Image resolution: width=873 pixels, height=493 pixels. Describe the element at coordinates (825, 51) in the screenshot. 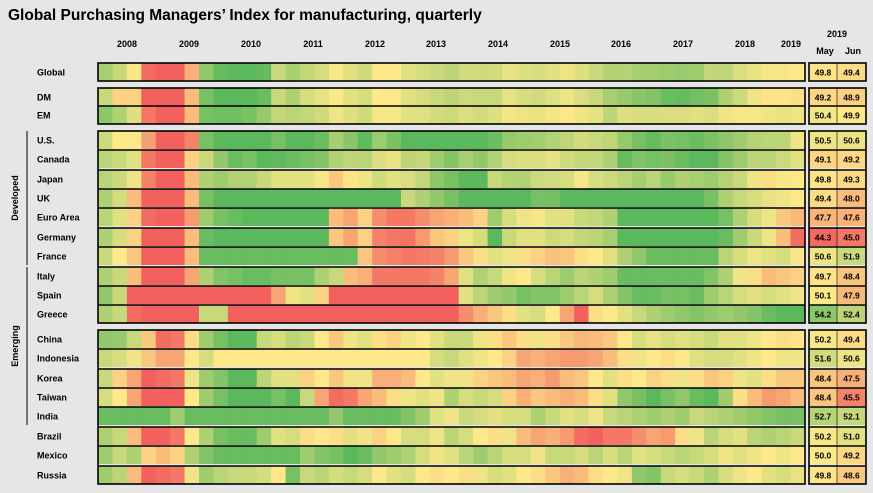

I see `latest-month-label-may: May` at that location.